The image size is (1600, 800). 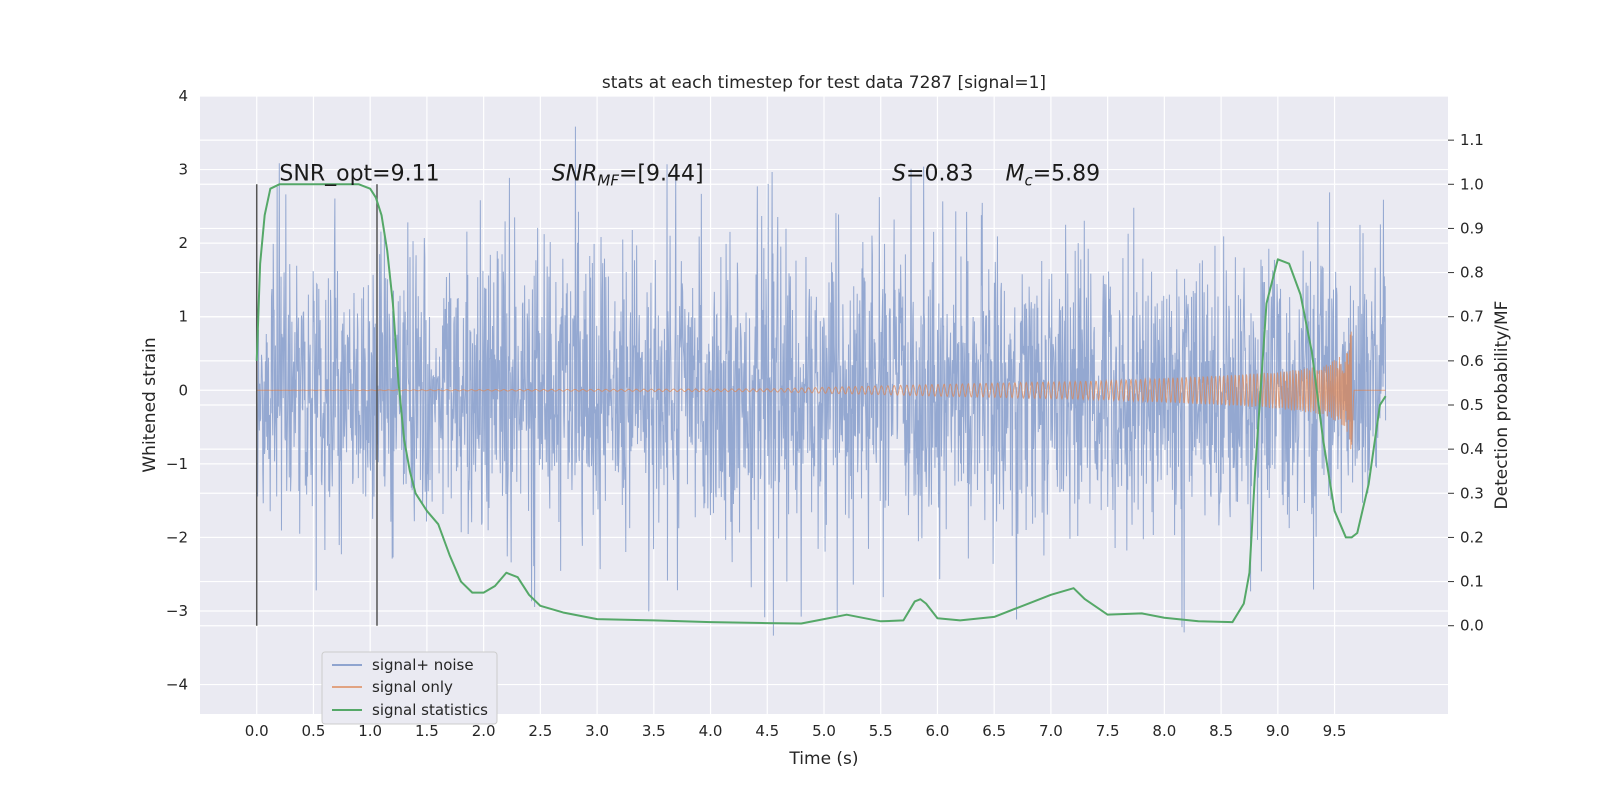 I want to click on y-axis-label: Whitened strain, so click(x=150, y=404).